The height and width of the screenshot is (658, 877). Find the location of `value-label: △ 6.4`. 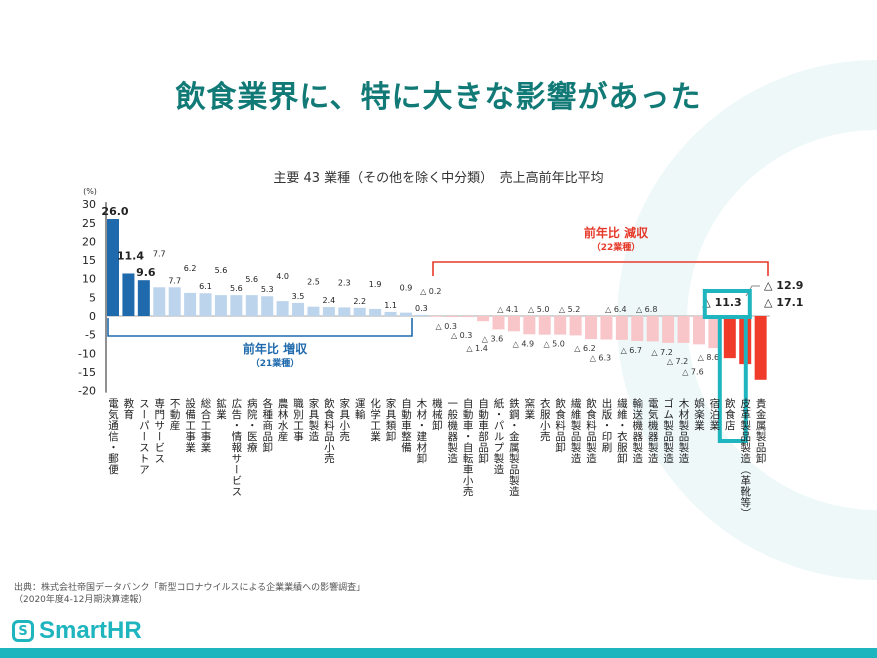

value-label: △ 6.4 is located at coordinates (615, 309).